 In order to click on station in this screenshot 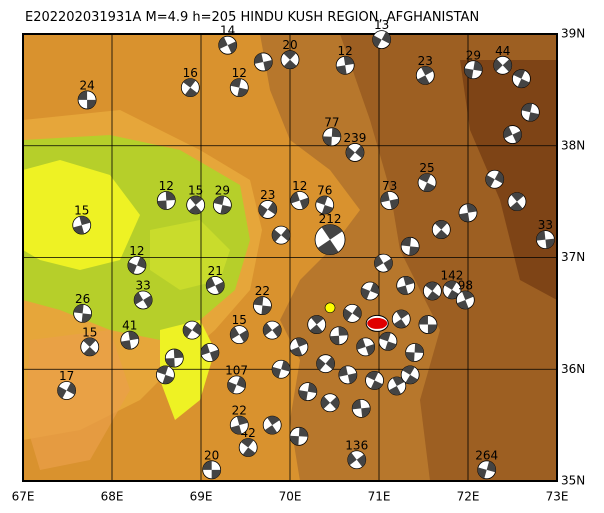, I will do `click(330, 308)`.